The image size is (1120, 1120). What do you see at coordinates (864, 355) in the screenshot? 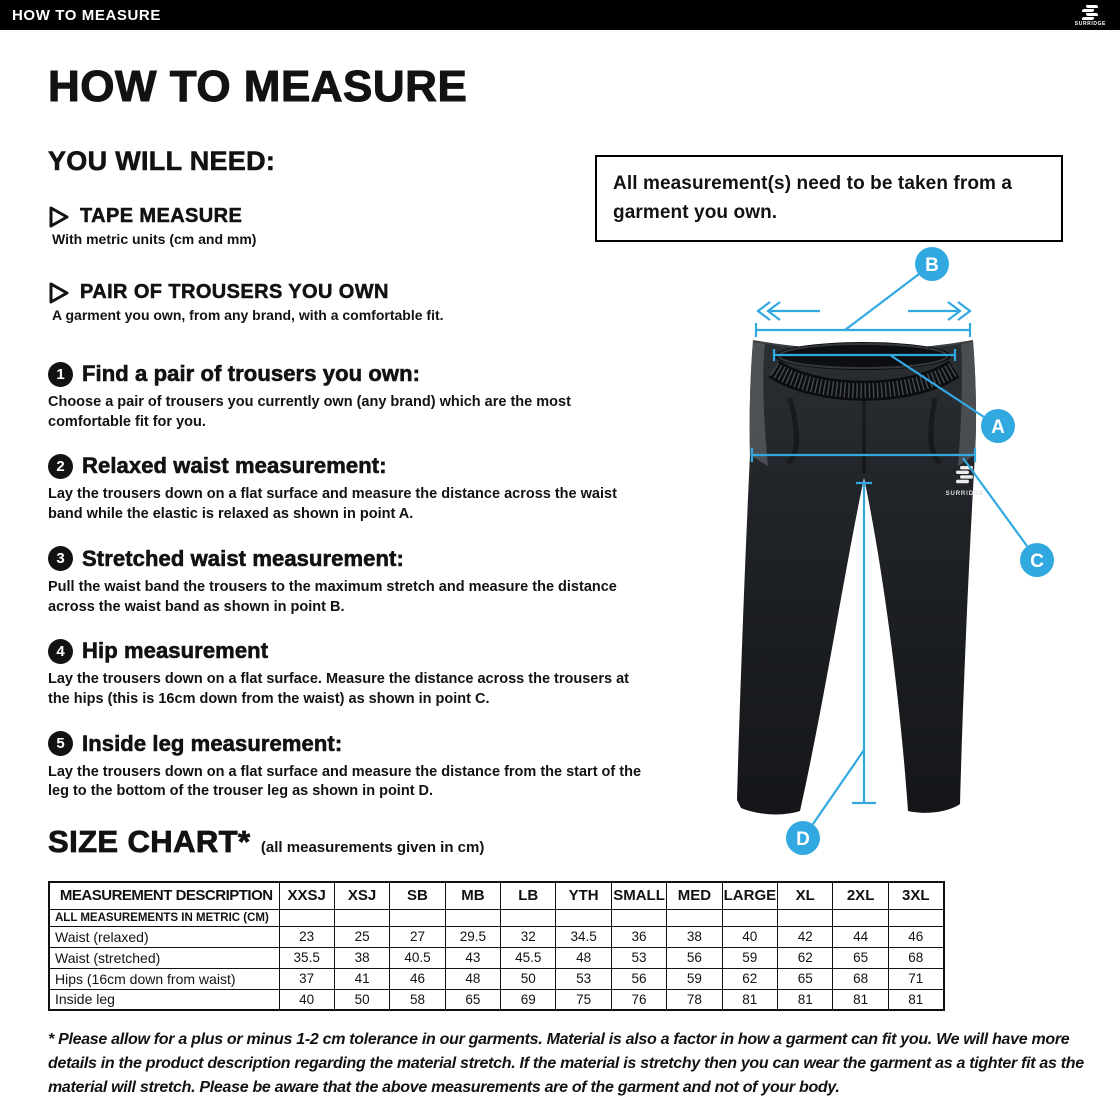
I see `relaxed-waist-line` at bounding box center [864, 355].